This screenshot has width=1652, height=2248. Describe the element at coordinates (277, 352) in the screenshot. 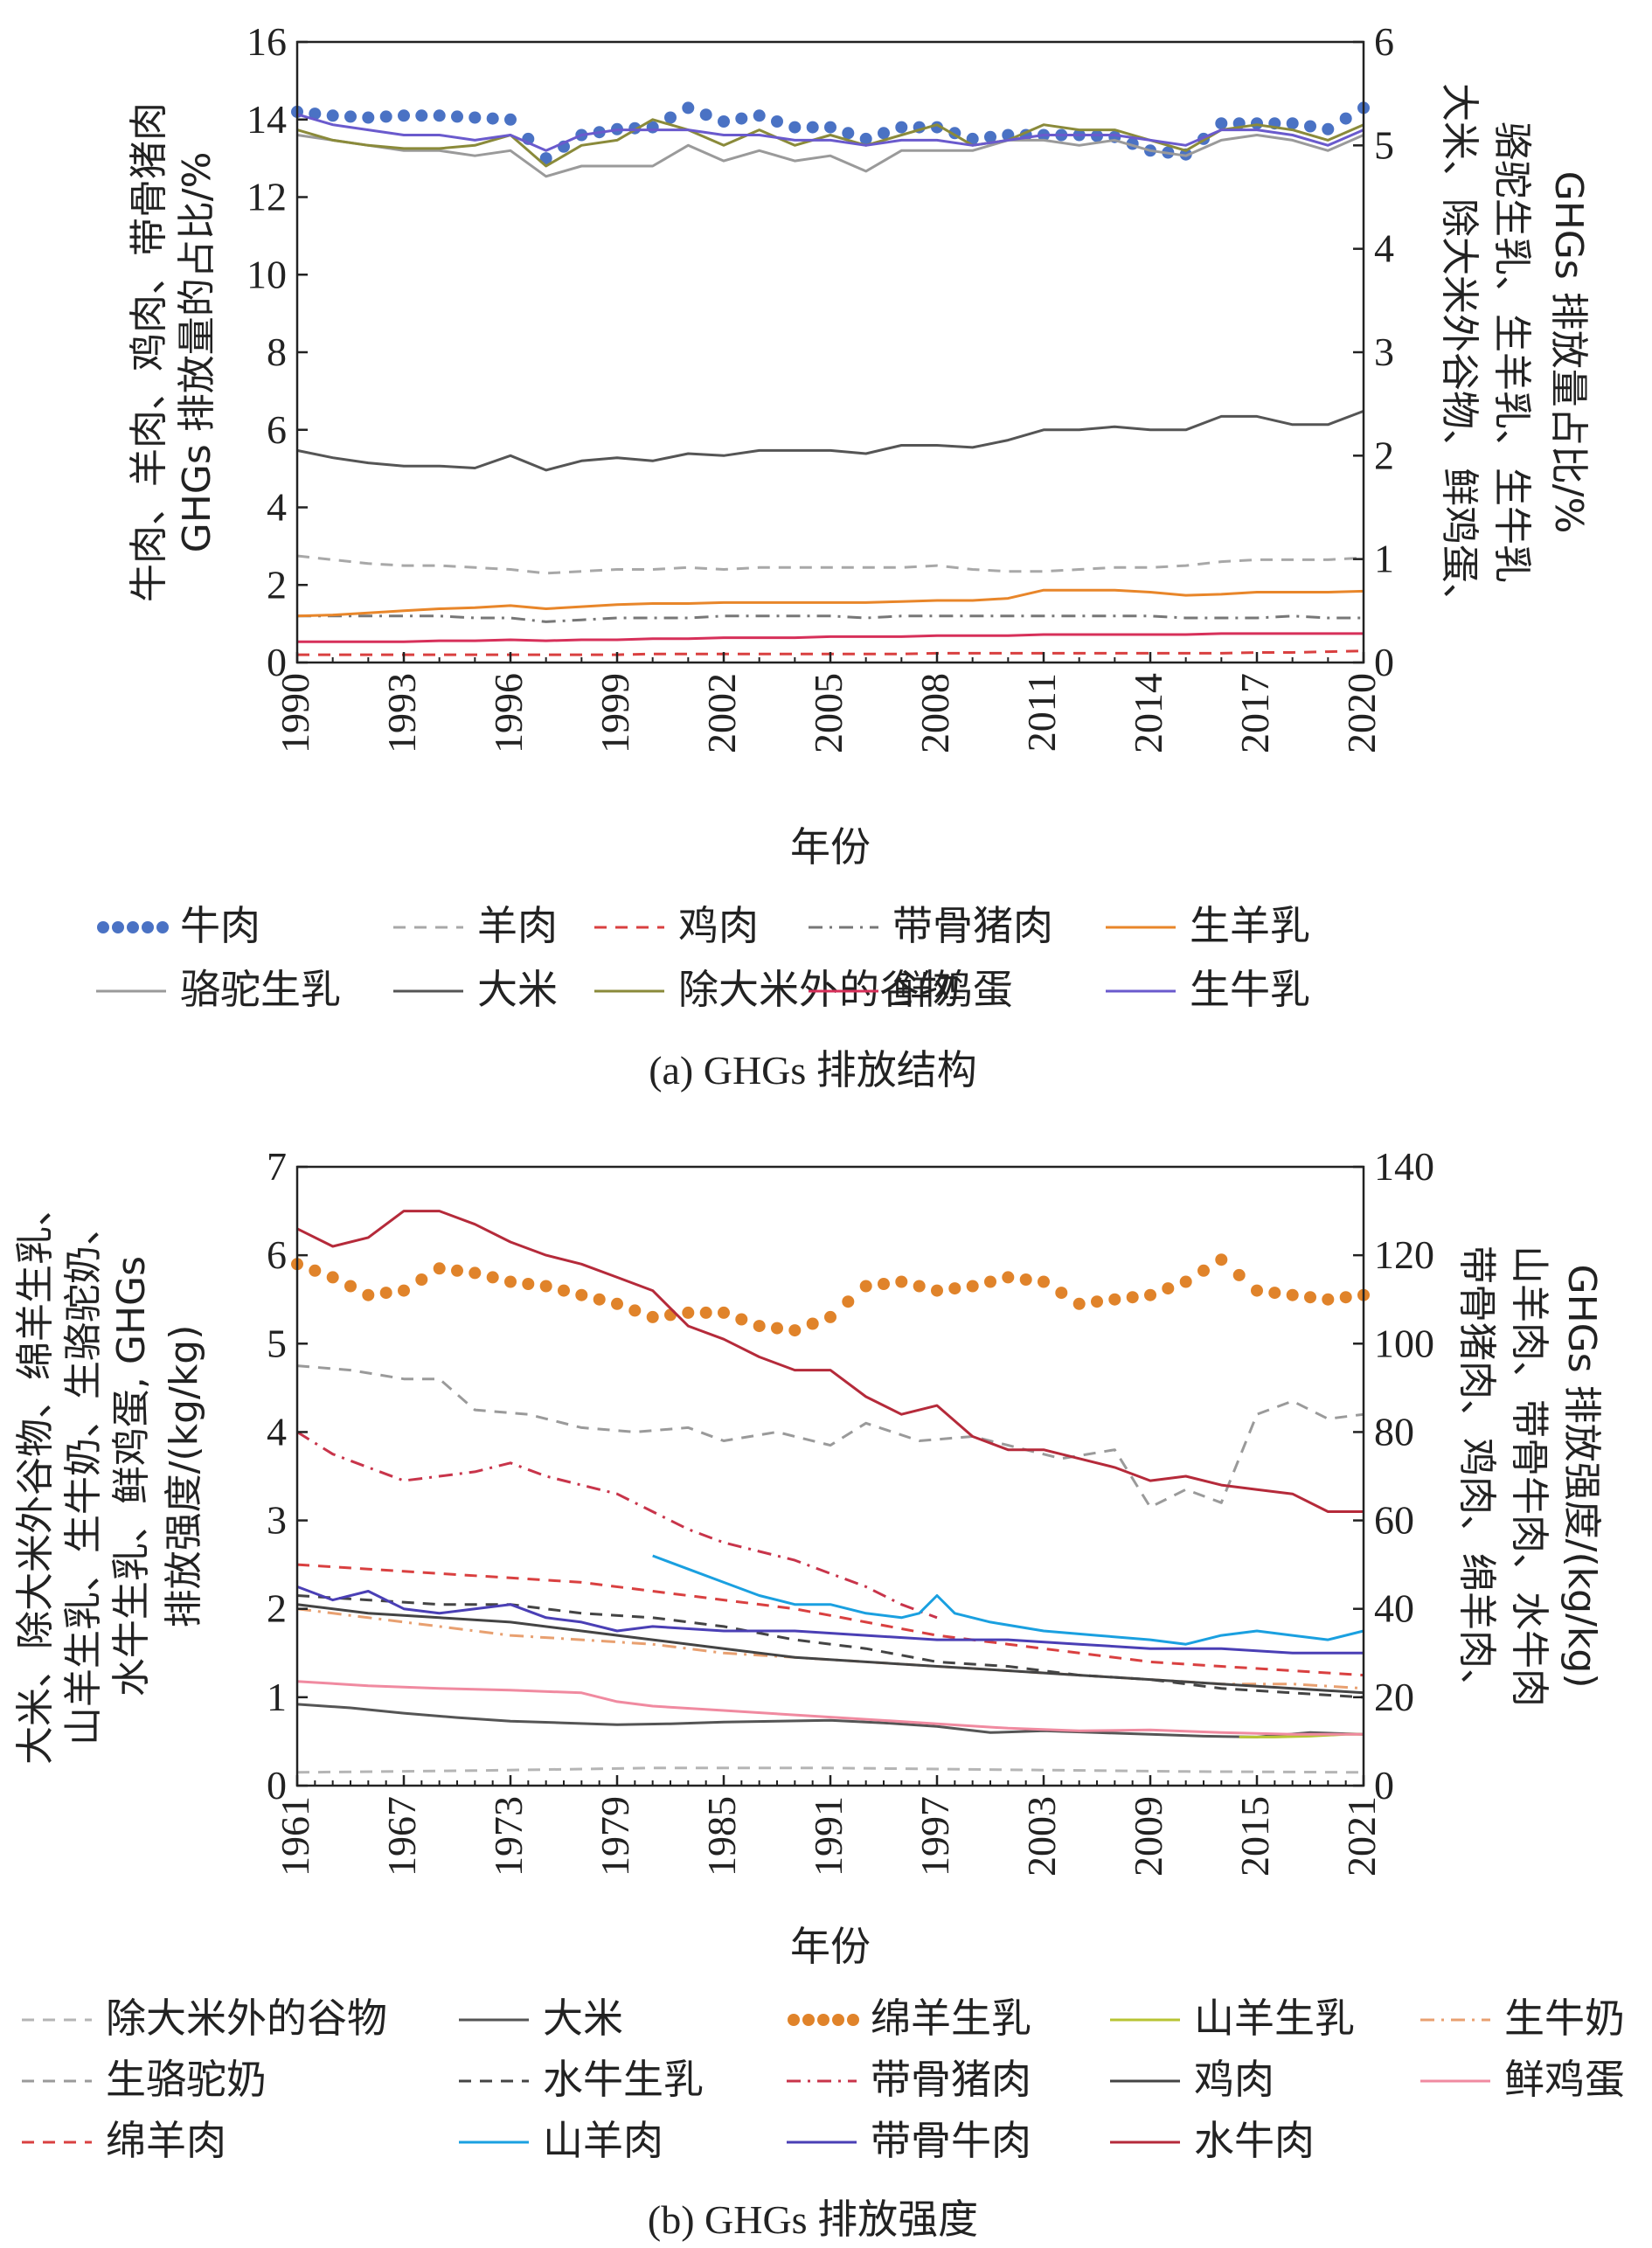

I see `y-tick-label: 8` at that location.